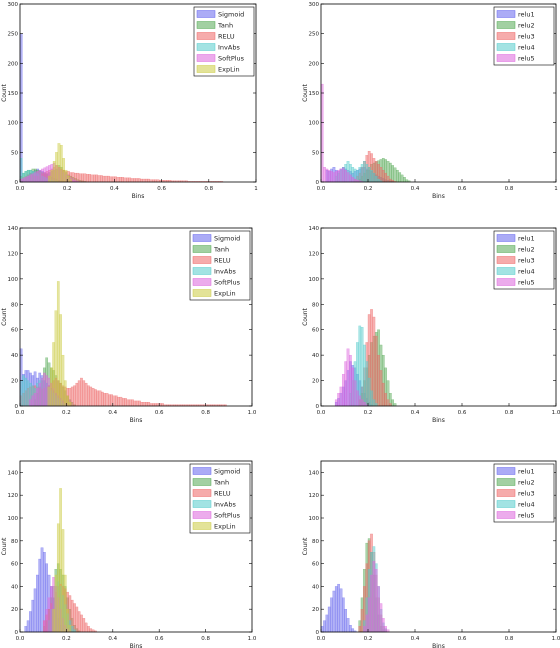  What do you see at coordinates (506, 282) in the screenshot?
I see `legend-swatch-relu5` at bounding box center [506, 282].